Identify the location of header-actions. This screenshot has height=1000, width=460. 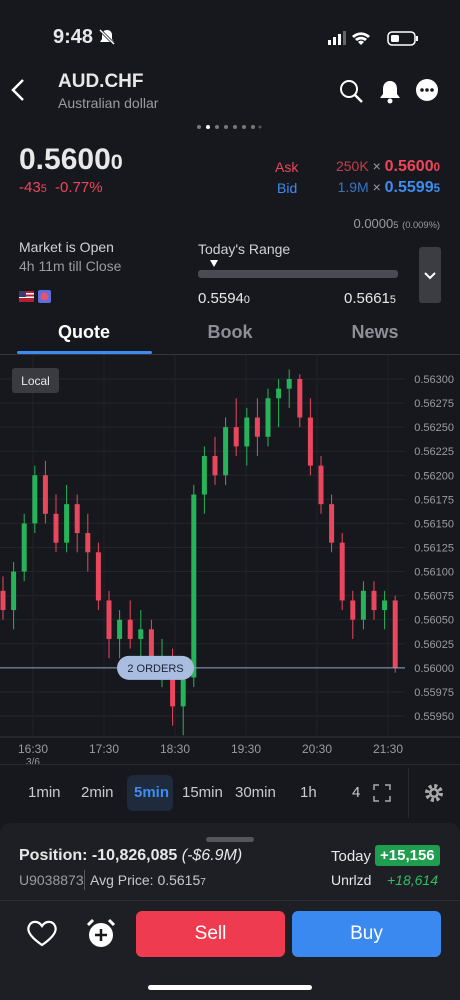
(388, 91).